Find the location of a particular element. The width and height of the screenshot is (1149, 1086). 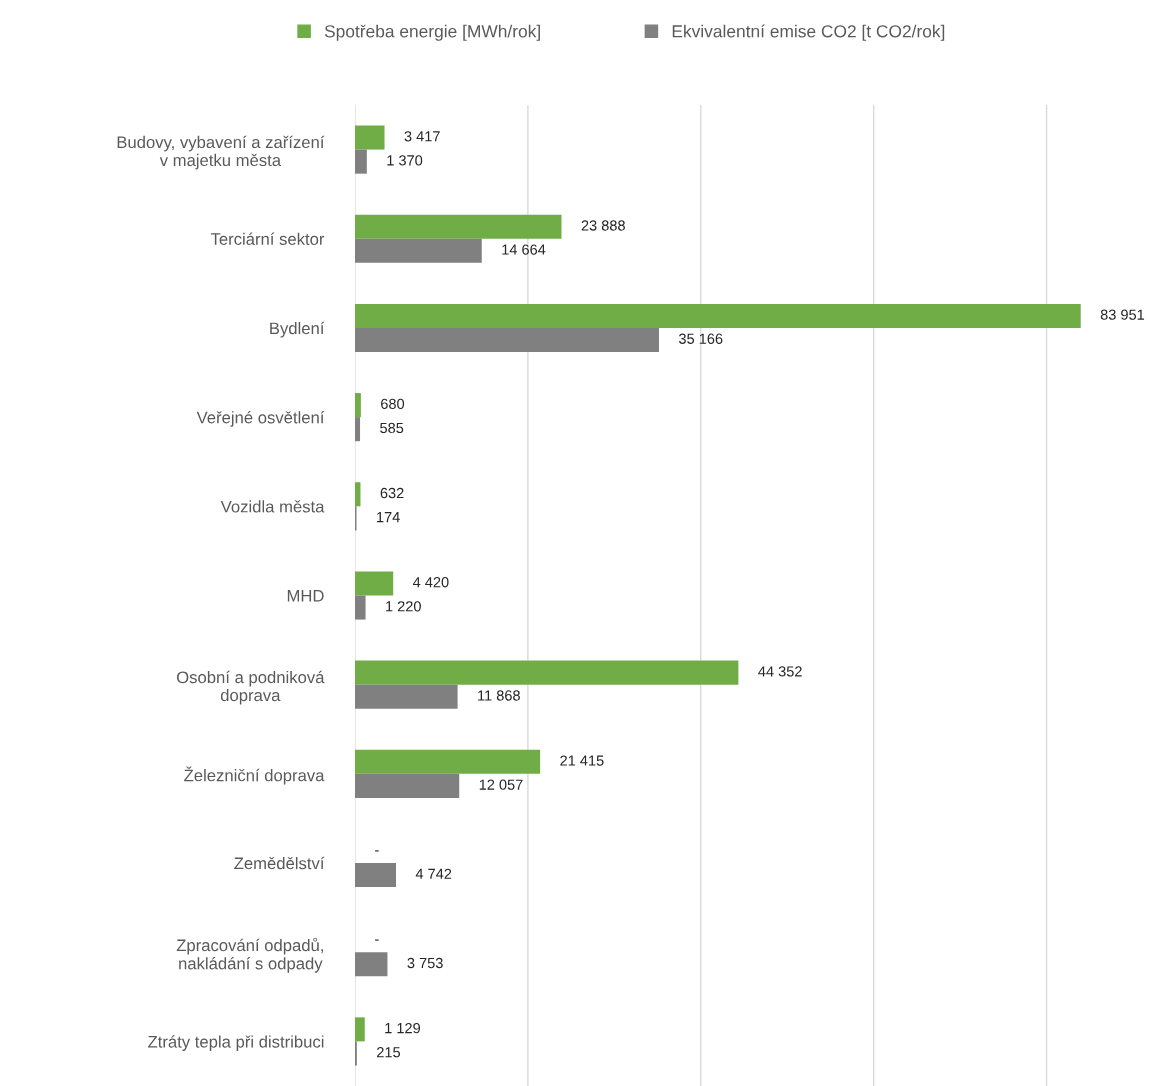

data-label: 4 742 is located at coordinates (433, 873).